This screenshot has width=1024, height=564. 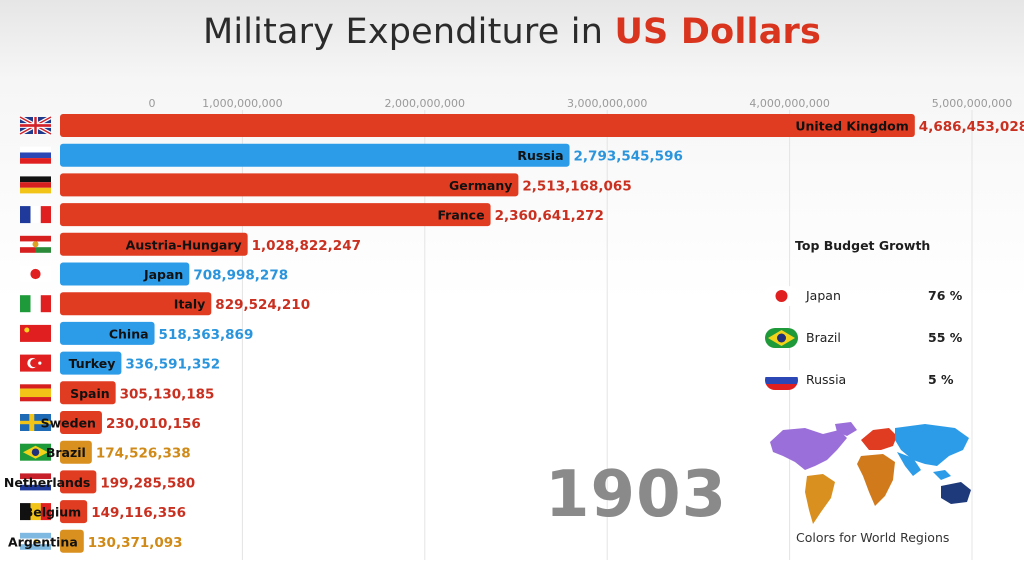 I want to click on turkey-flag-icon, so click(x=35, y=363).